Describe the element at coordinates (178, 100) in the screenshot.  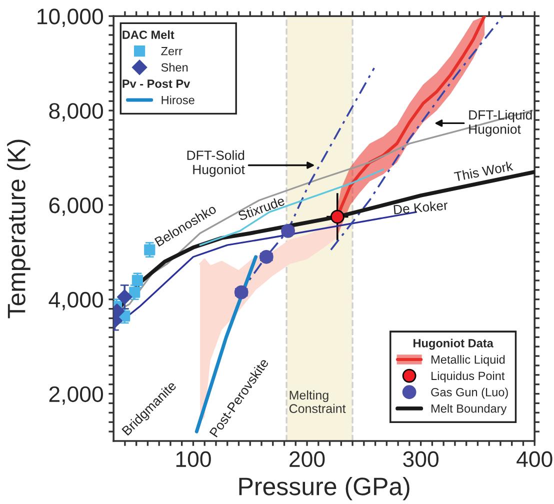
I see `legend-label: Hirose` at that location.